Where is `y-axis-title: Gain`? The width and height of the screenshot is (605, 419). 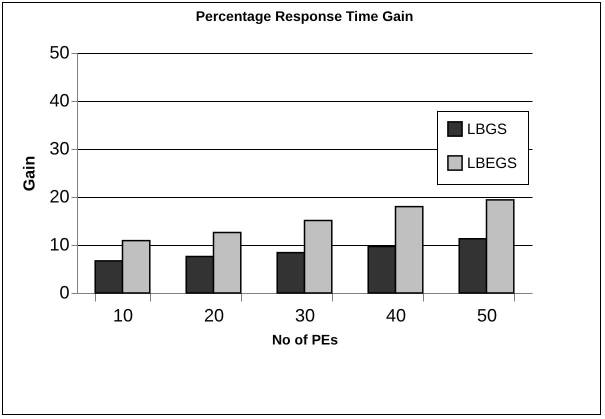 y-axis-title: Gain is located at coordinates (29, 174).